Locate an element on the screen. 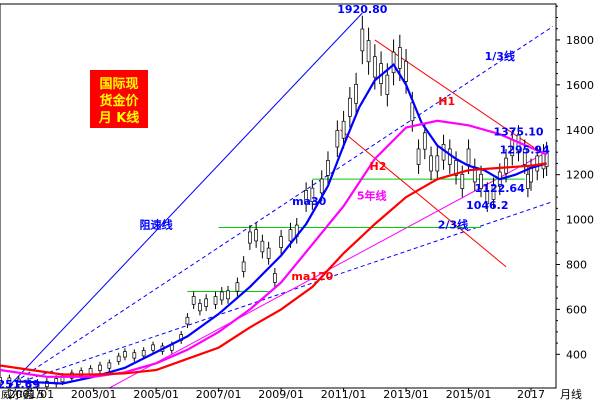 This screenshot has width=600, height=400. annotation-2: H1 is located at coordinates (446, 101).